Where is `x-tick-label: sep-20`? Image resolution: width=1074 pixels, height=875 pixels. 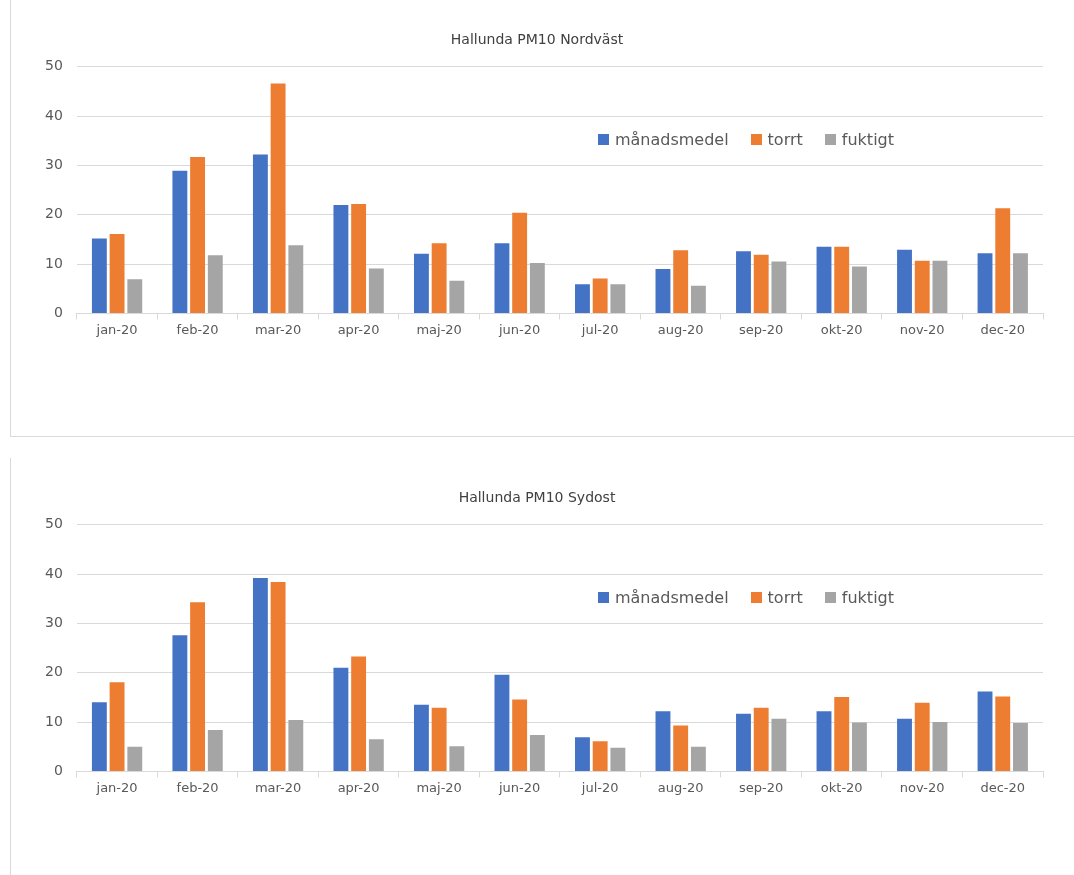 x-tick-label: sep-20 is located at coordinates (761, 787).